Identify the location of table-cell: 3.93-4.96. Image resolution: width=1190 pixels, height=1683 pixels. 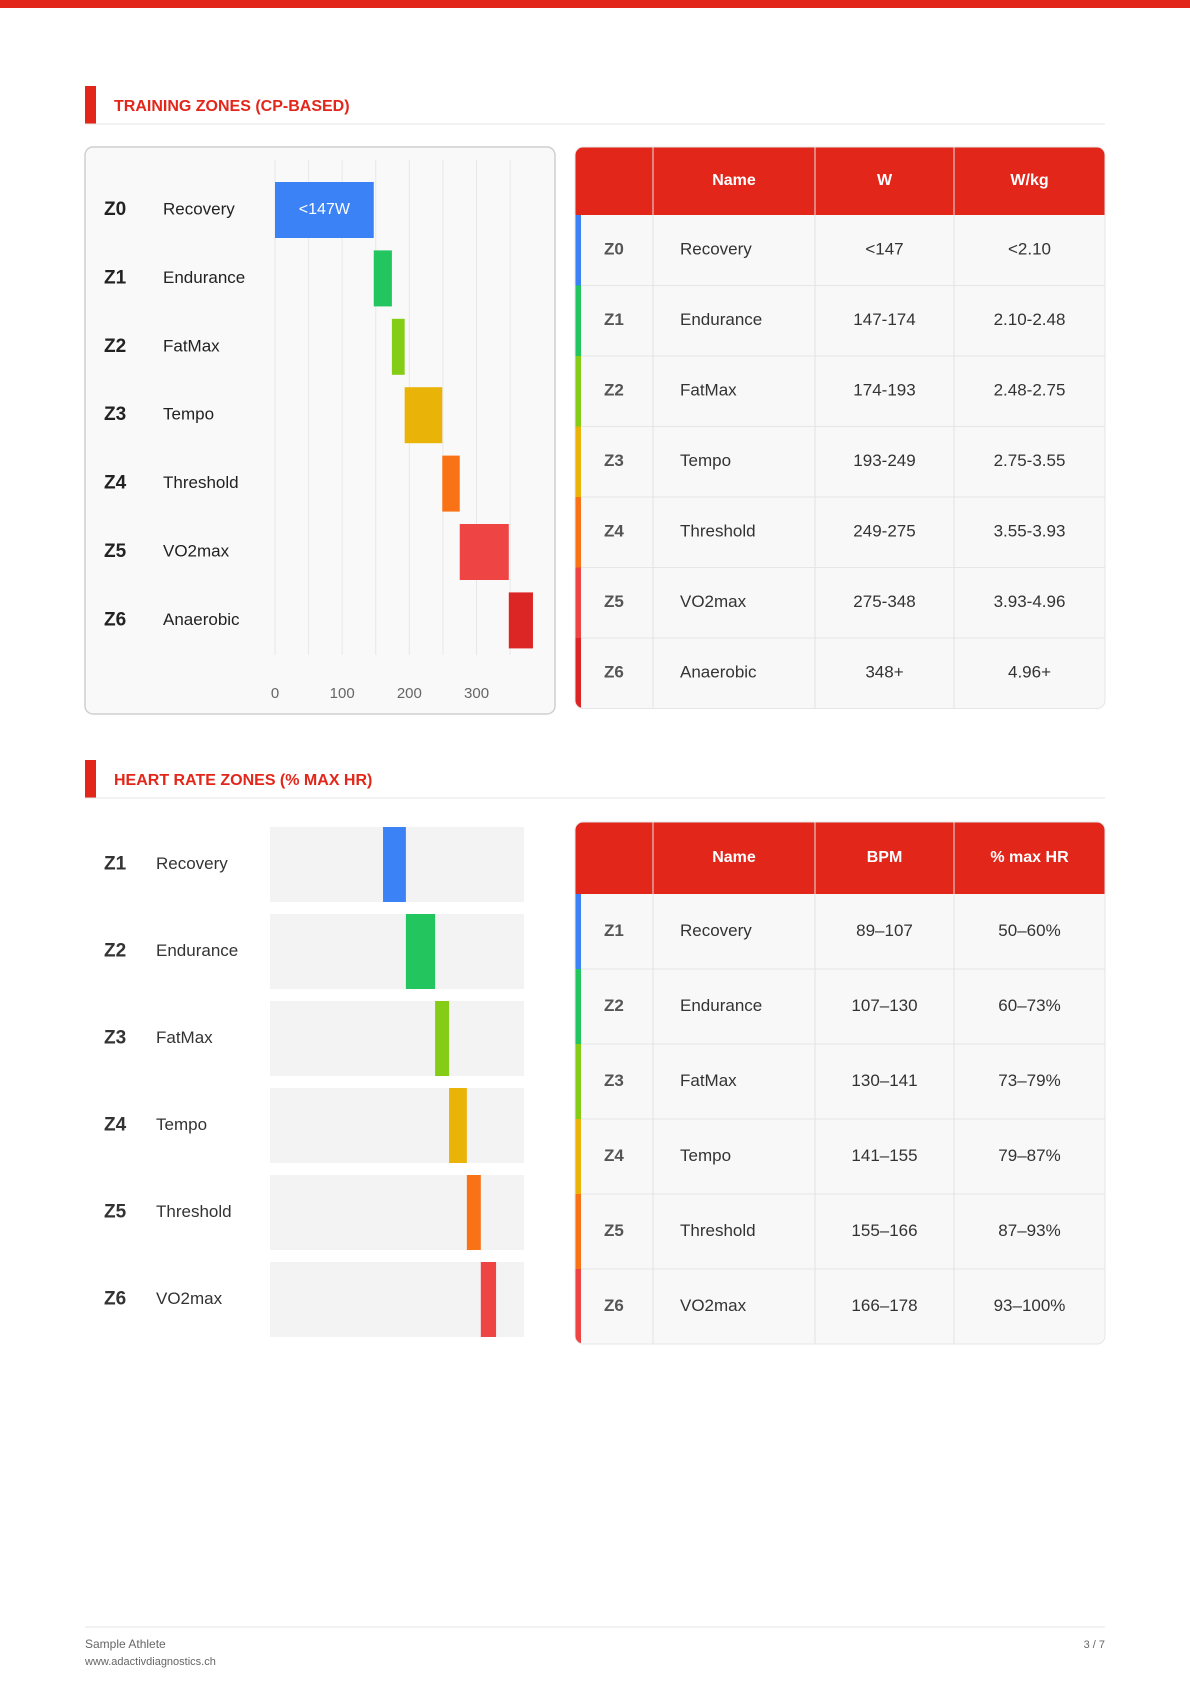
(1030, 601).